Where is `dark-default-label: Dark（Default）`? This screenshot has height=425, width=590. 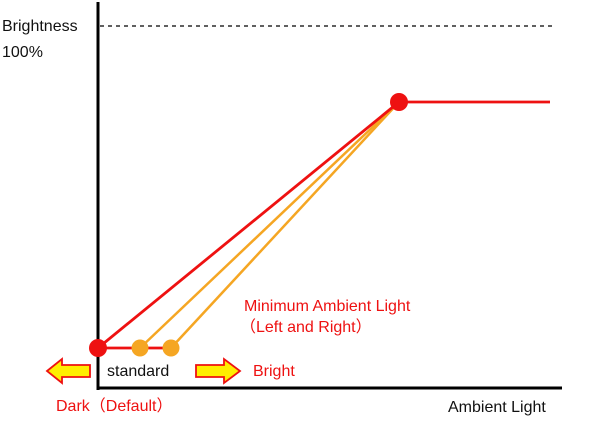
dark-default-label: Dark（Default） is located at coordinates (114, 406).